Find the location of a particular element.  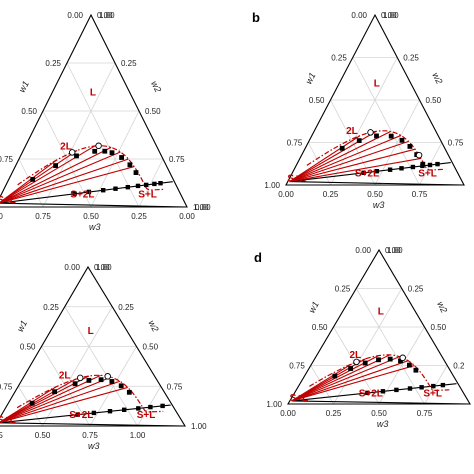

corner-right-tick: 0.00 is located at coordinates (203, 207).